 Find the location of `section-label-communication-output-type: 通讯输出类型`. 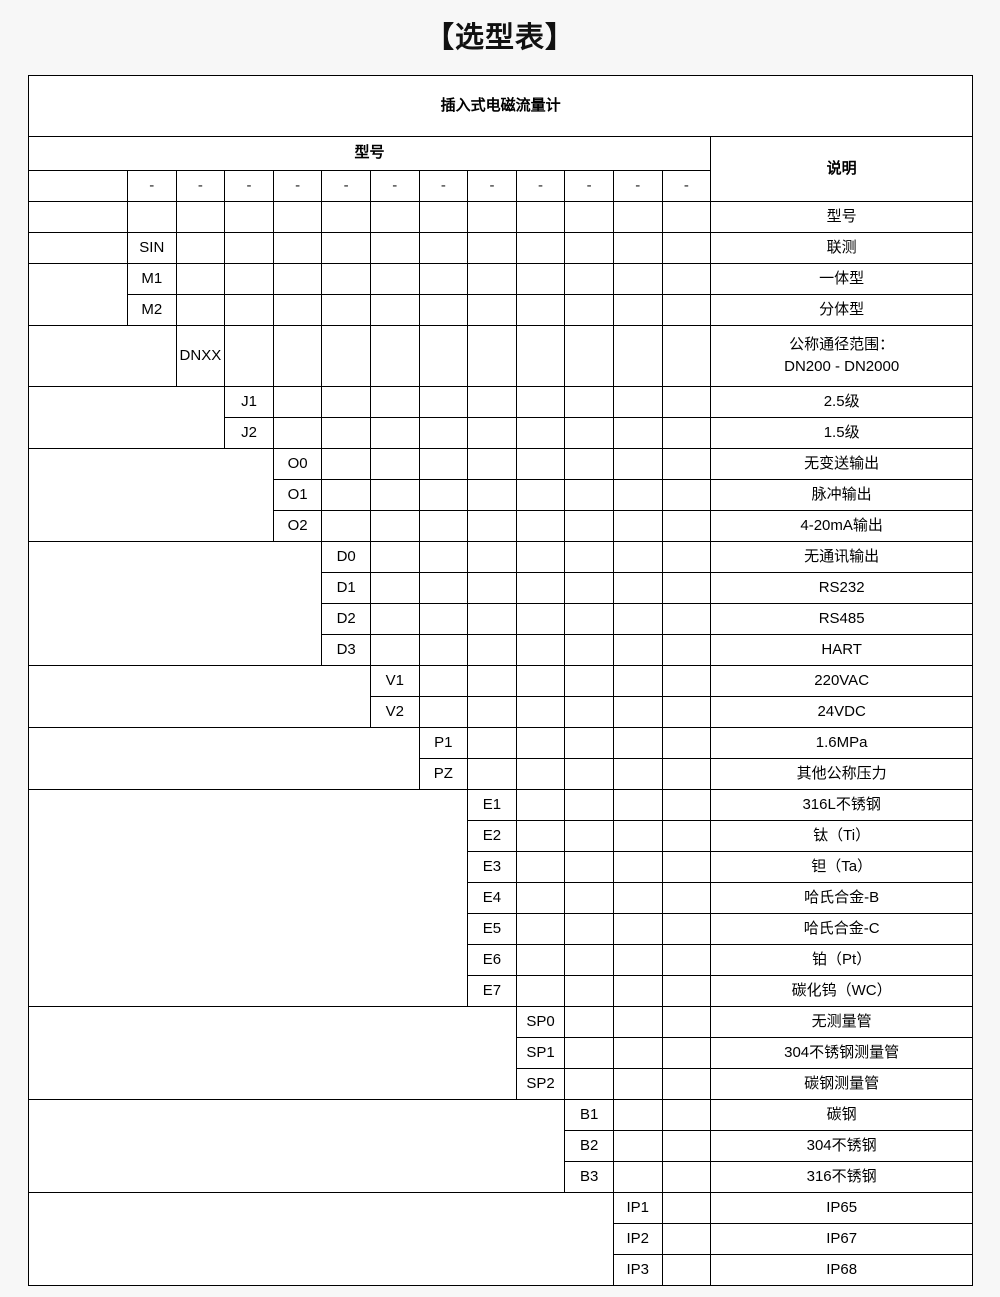

section-label-communication-output-type: 通讯输出类型 is located at coordinates (175, 603).